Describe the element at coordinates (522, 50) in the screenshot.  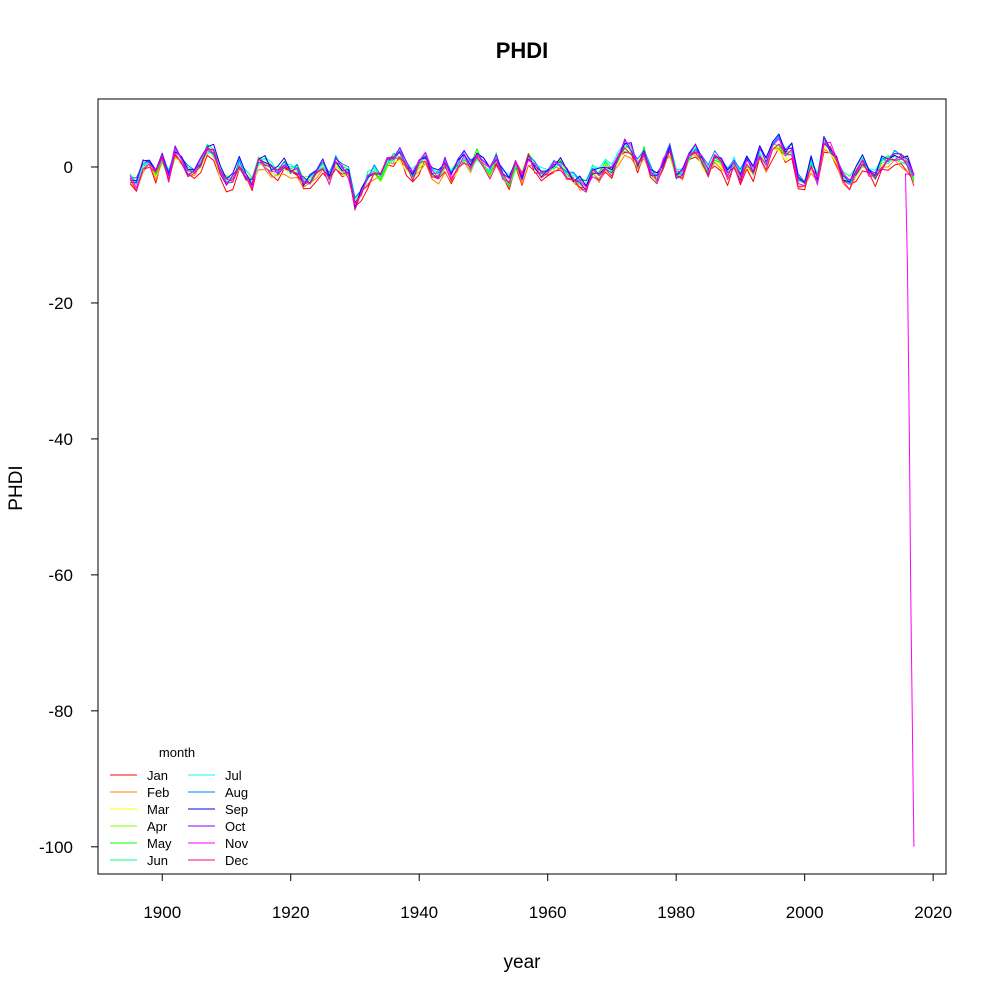
I see `chart-title: PHDI` at that location.